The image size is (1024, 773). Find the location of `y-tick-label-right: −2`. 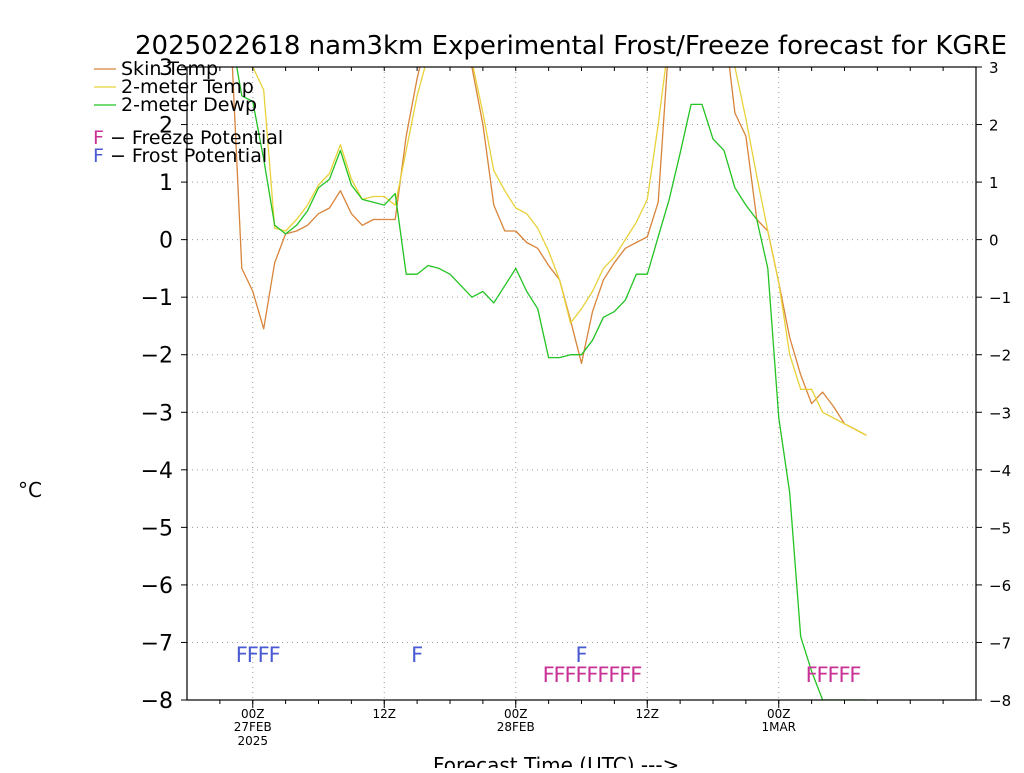

y-tick-label-right: −2 is located at coordinates (1000, 356).